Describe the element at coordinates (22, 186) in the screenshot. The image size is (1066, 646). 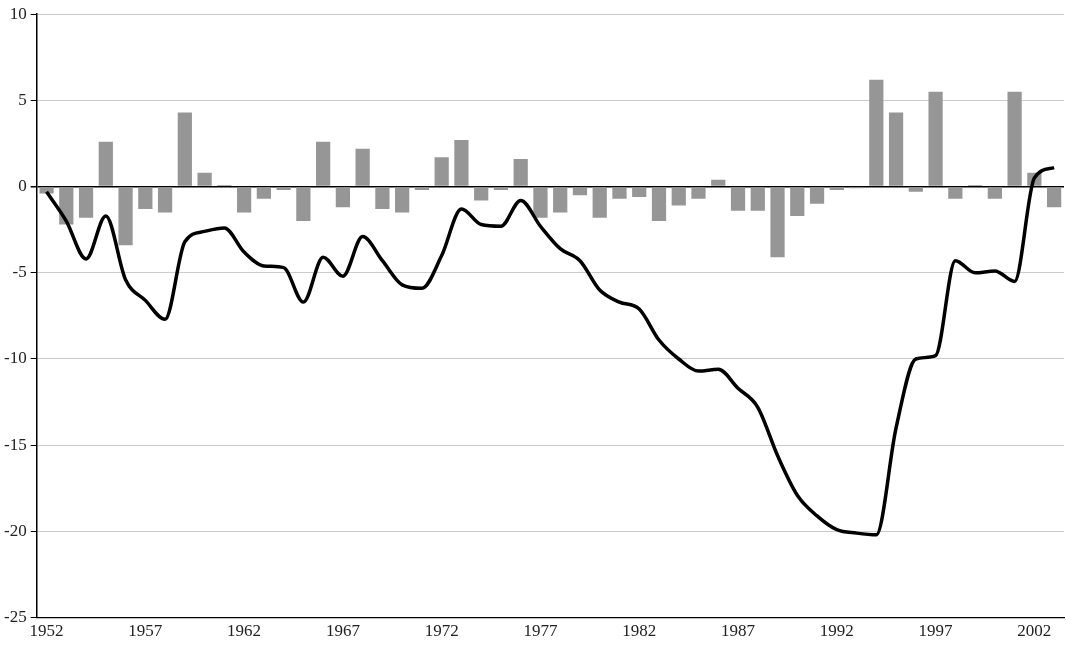
I see `y-tick-label: 0` at that location.